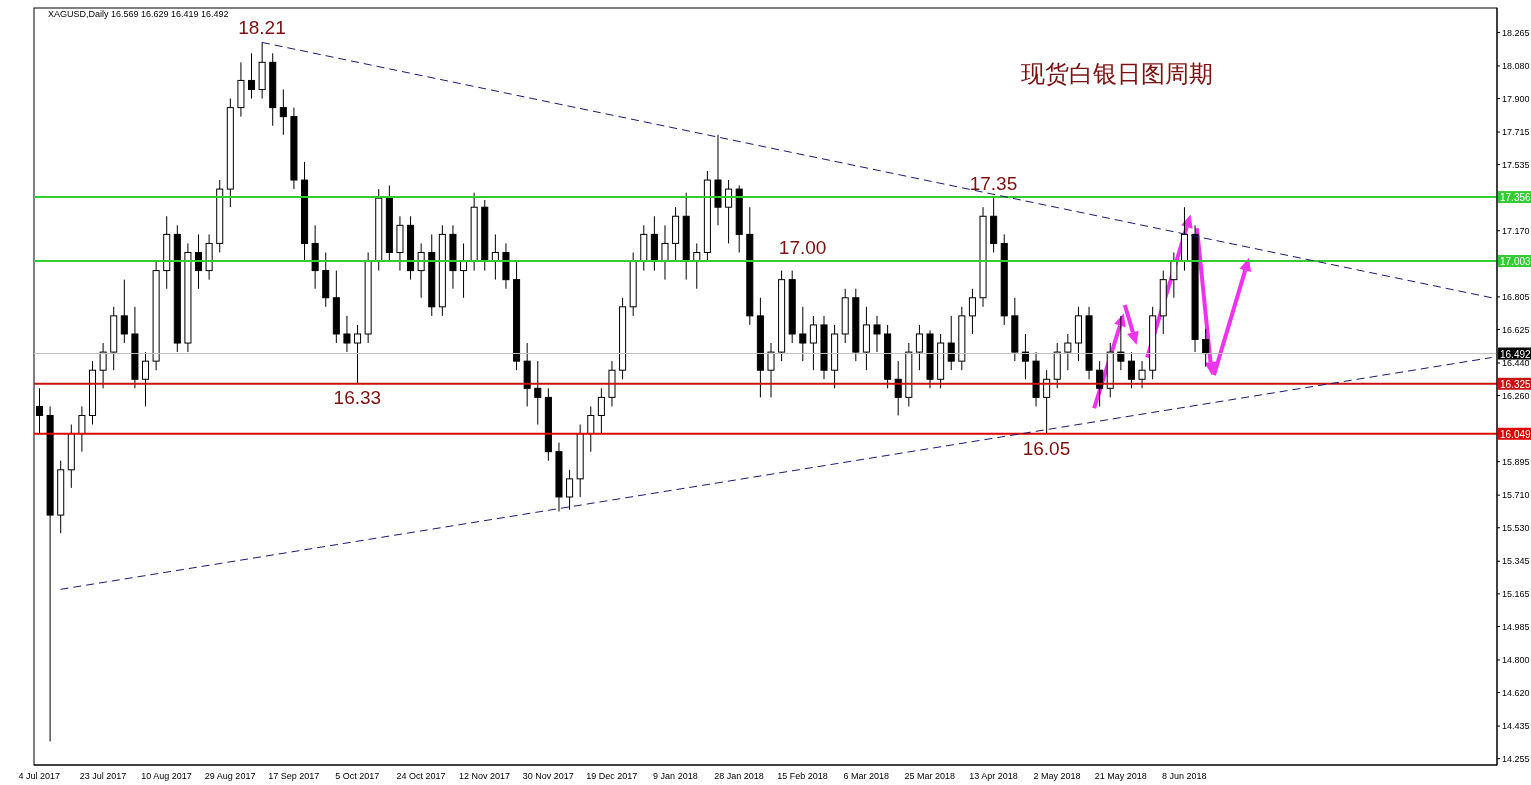 The height and width of the screenshot is (785, 1531). I want to click on x-tick-label: 6 Mar 2018, so click(866, 776).